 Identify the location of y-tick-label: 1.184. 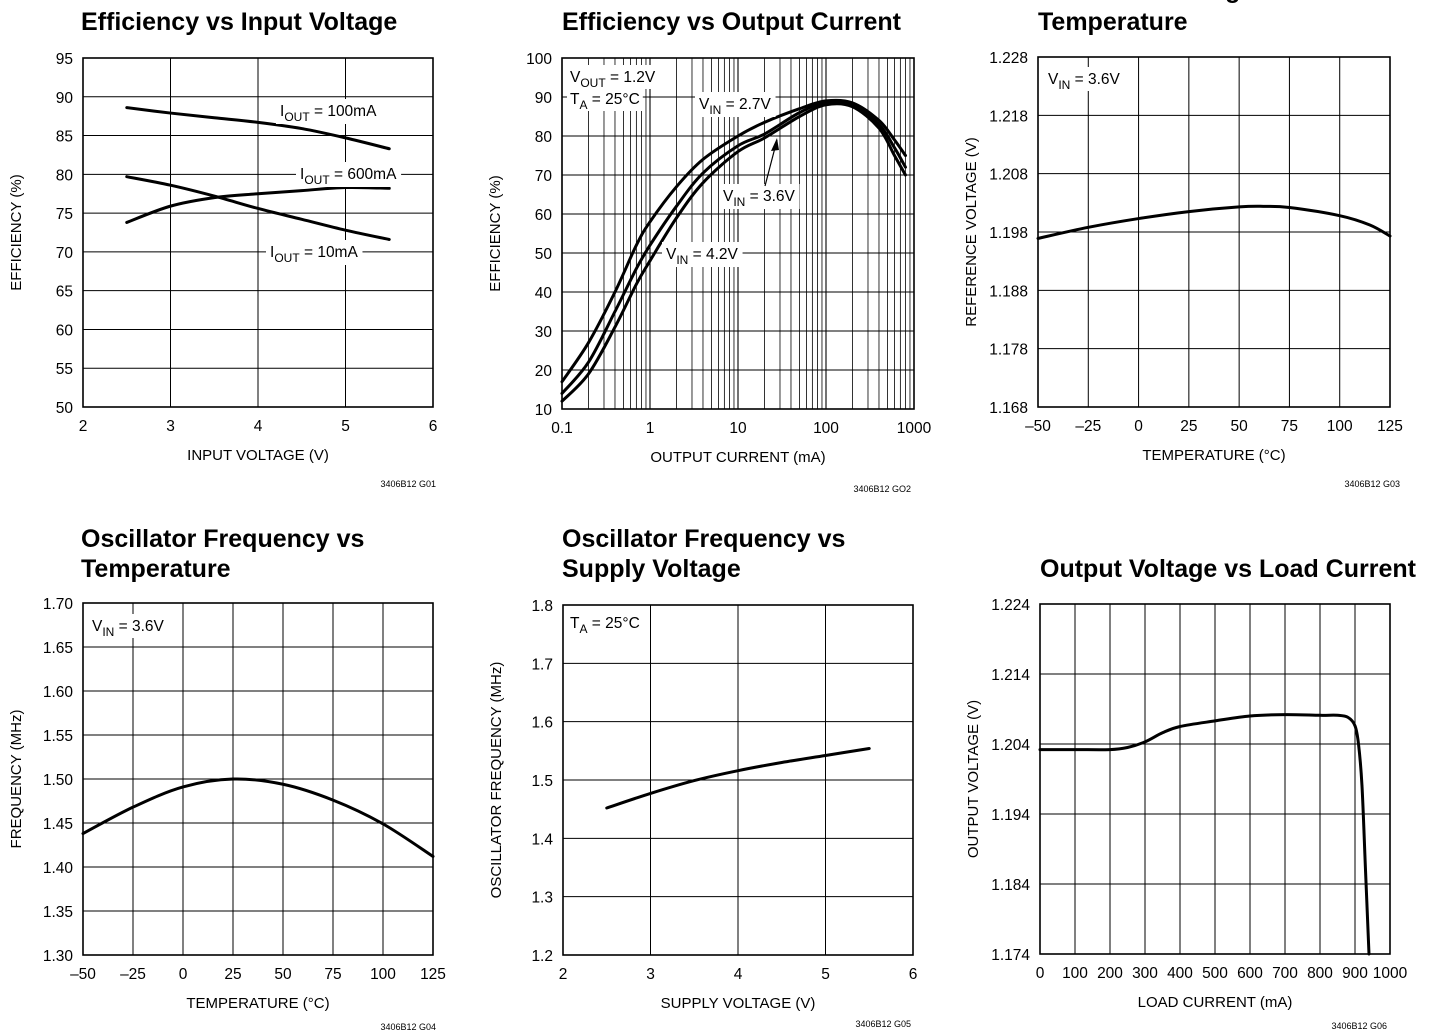
(1010, 885).